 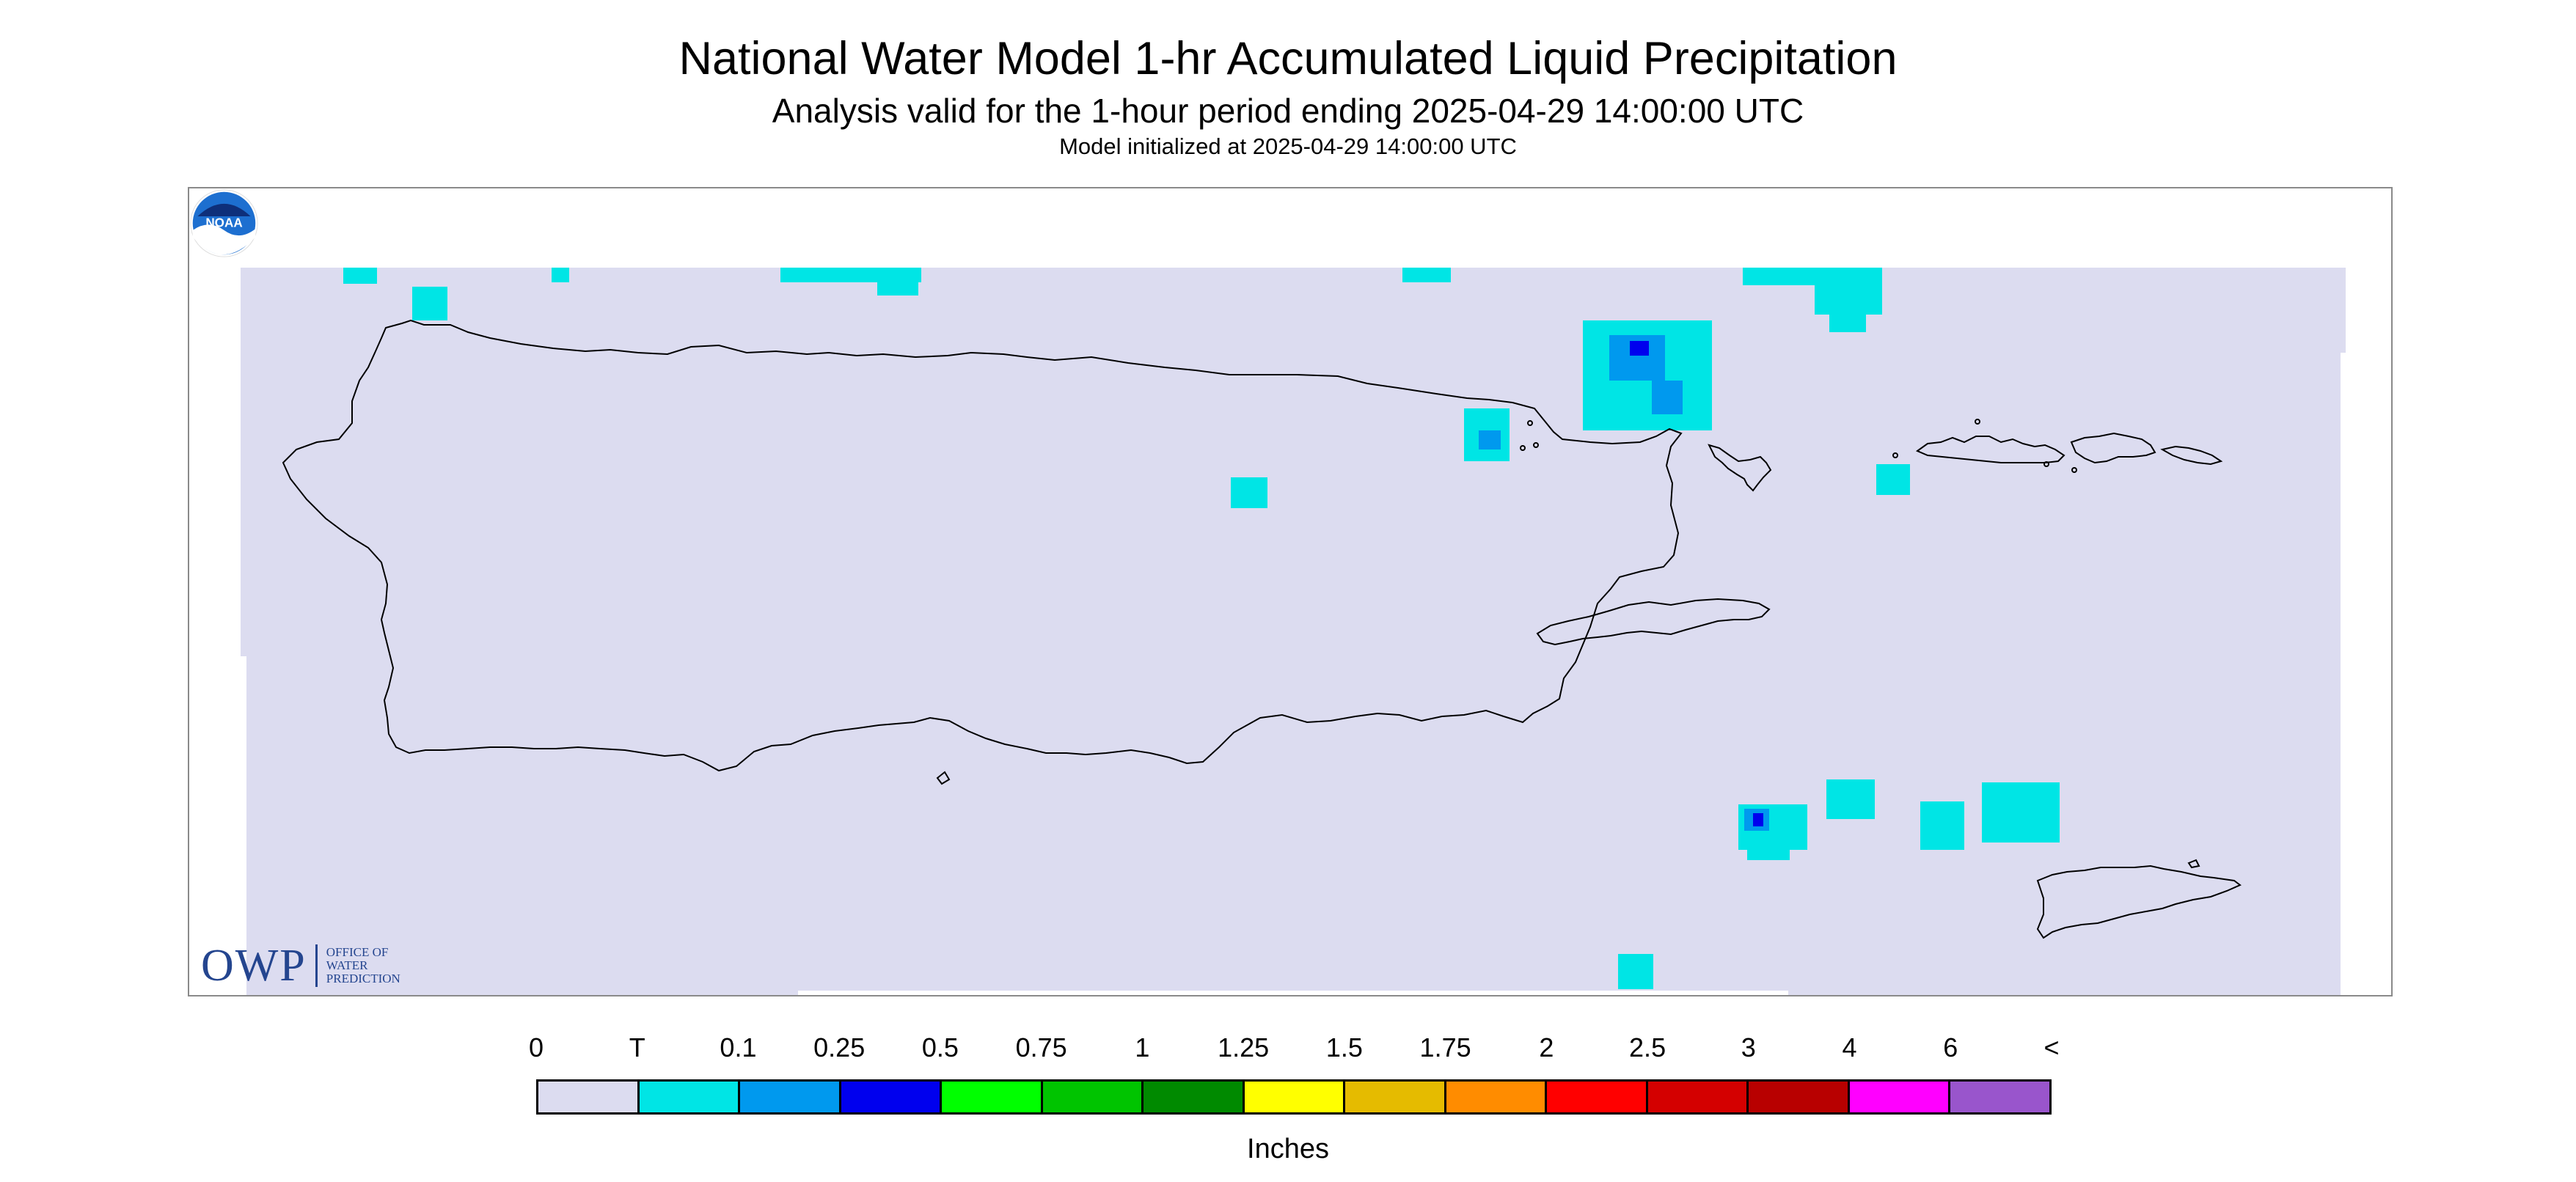 What do you see at coordinates (254, 965) in the screenshot?
I see `owp-logo-text: OWP` at bounding box center [254, 965].